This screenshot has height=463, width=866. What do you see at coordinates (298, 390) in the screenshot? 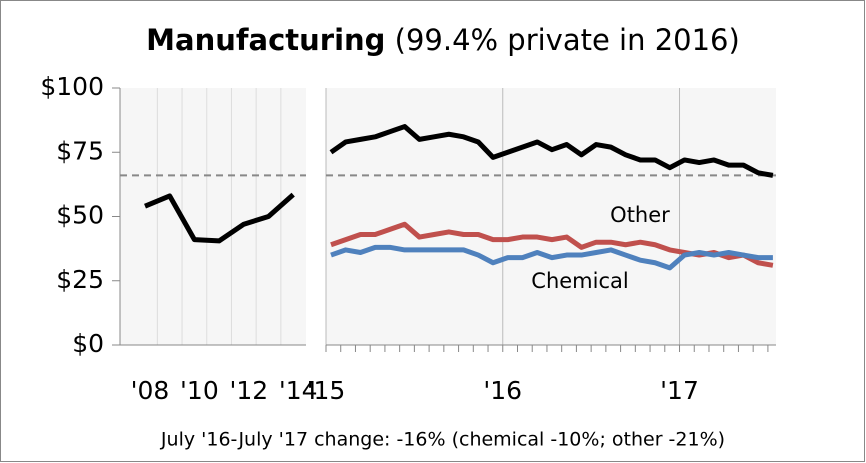
I see `x-tick-label: '14` at bounding box center [298, 390].